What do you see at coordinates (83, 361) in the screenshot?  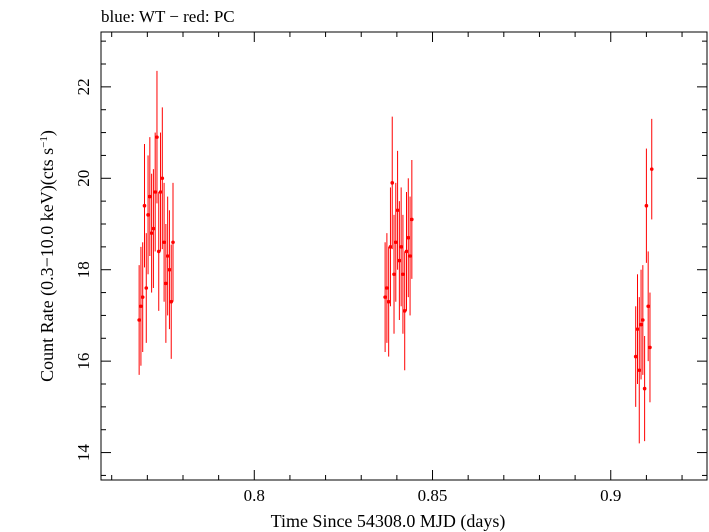 I see `y-tick-label: 16` at bounding box center [83, 361].